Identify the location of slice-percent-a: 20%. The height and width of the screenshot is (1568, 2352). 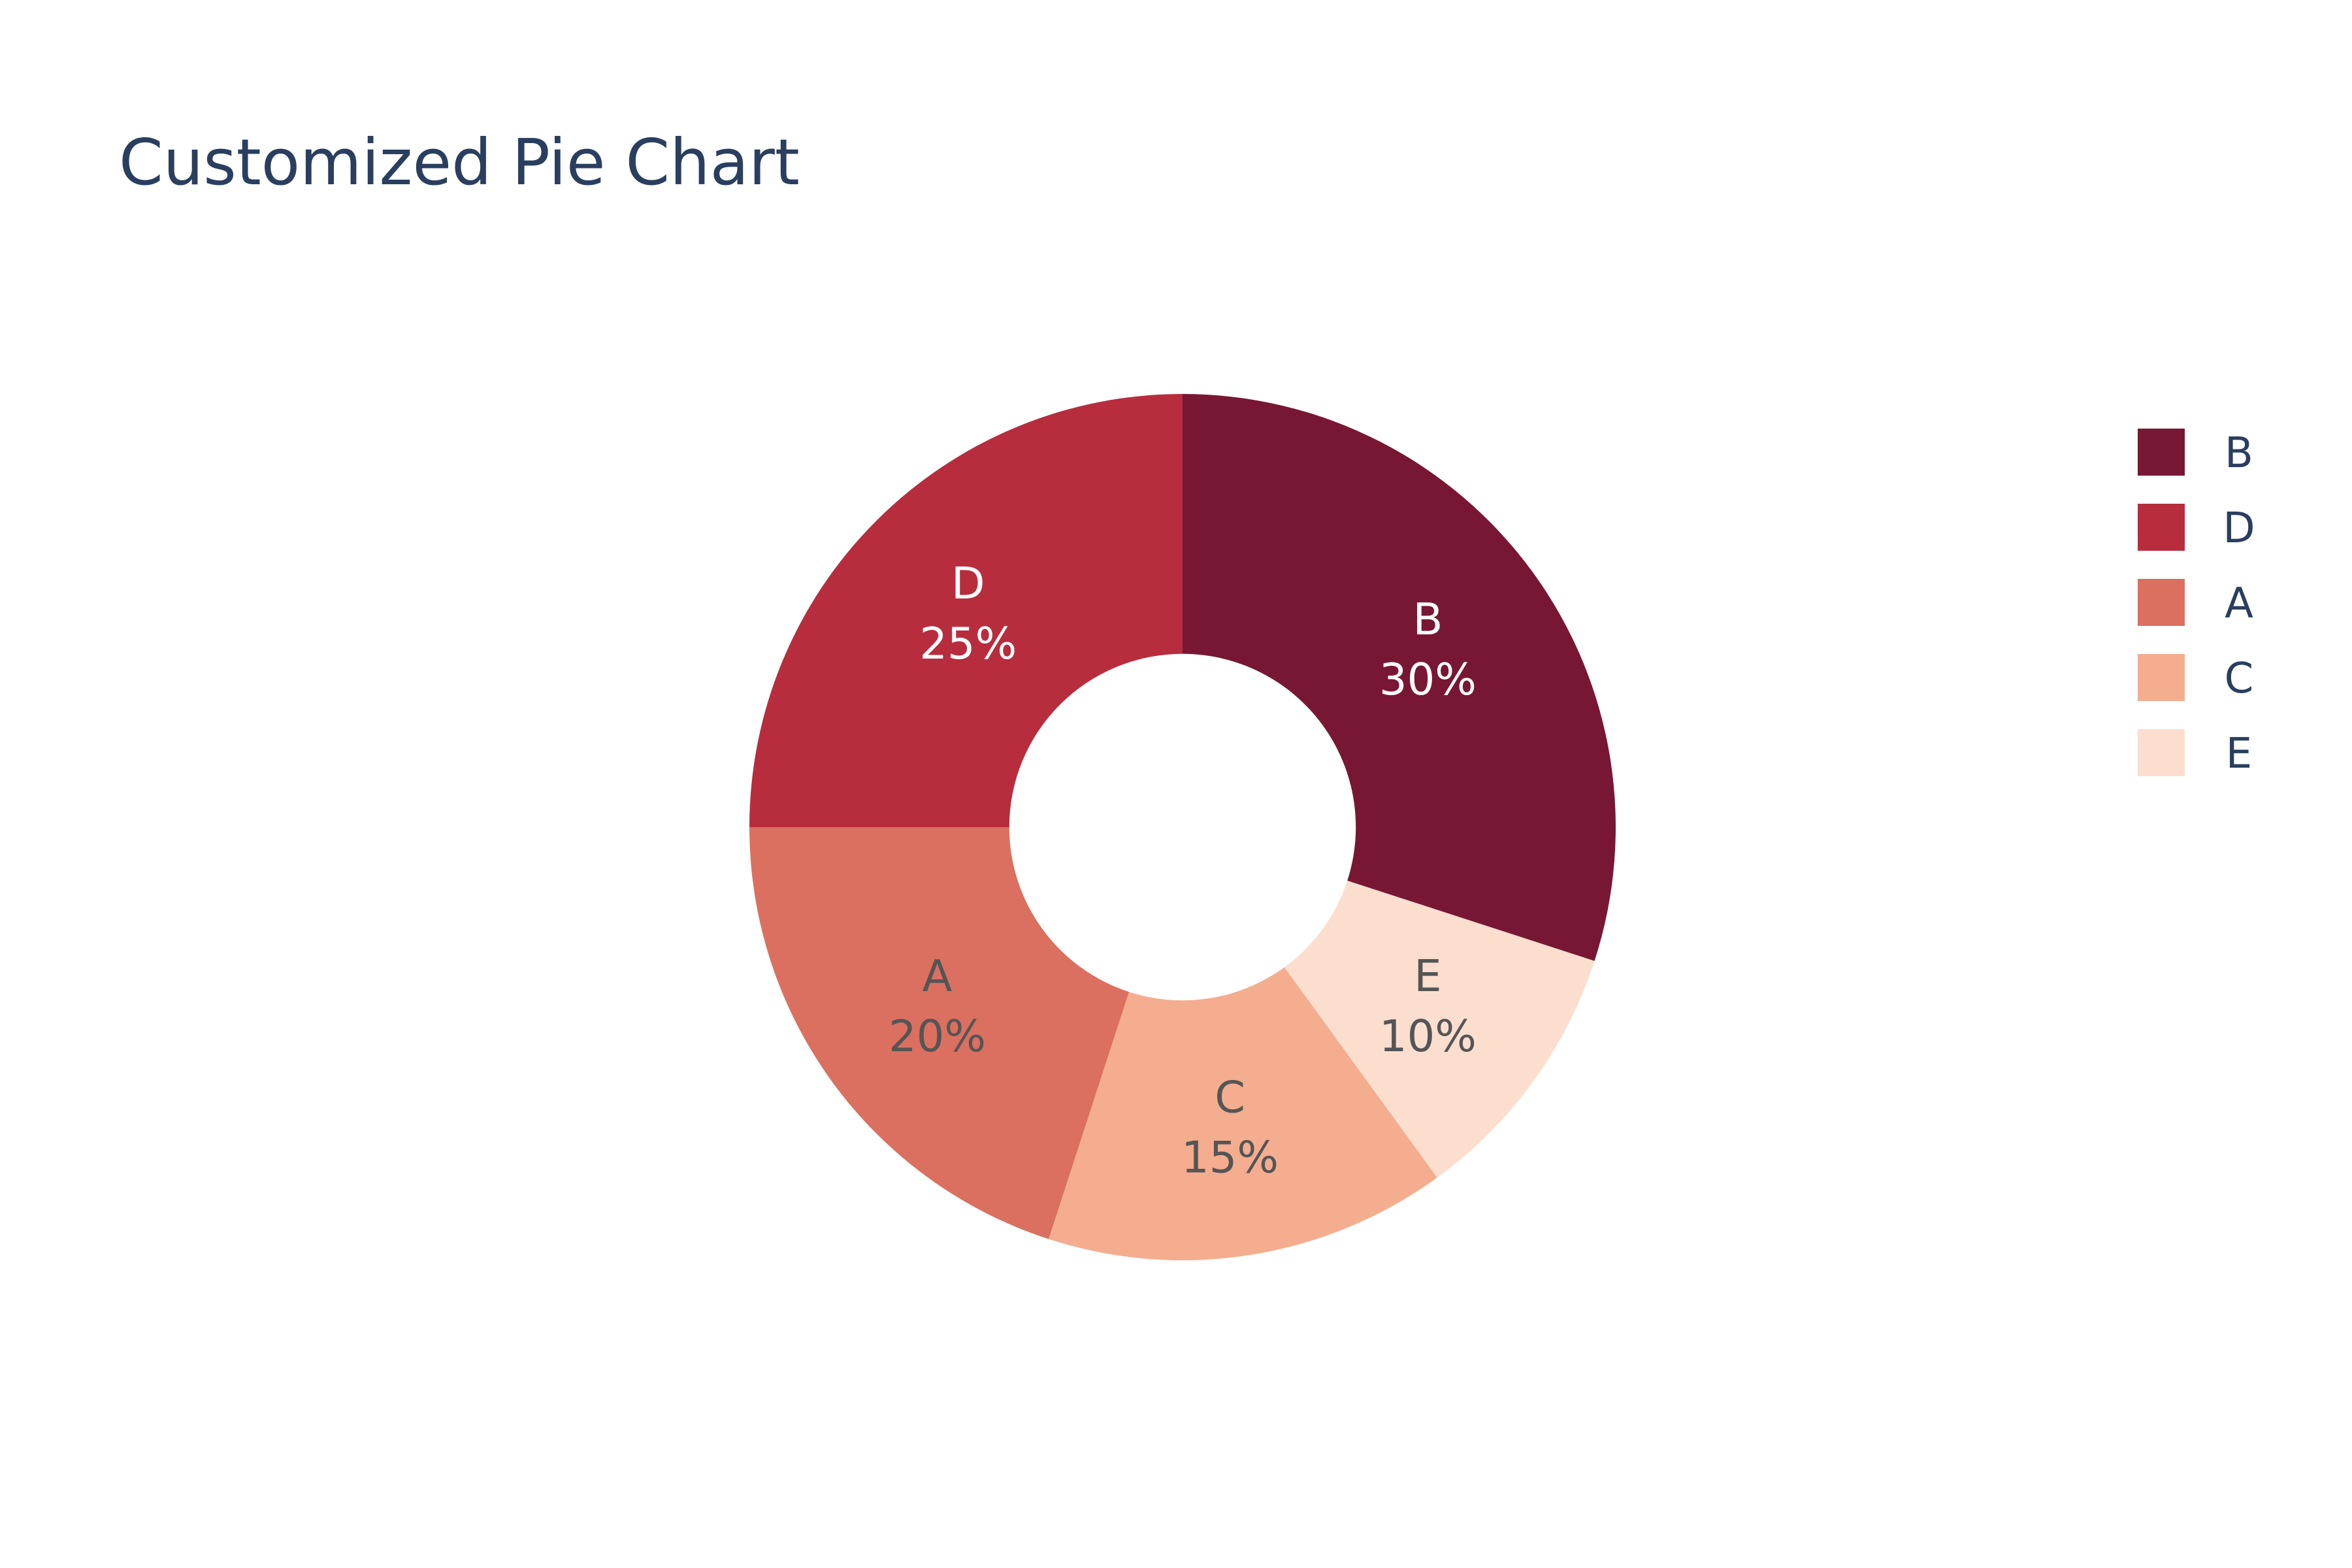
(937, 1036).